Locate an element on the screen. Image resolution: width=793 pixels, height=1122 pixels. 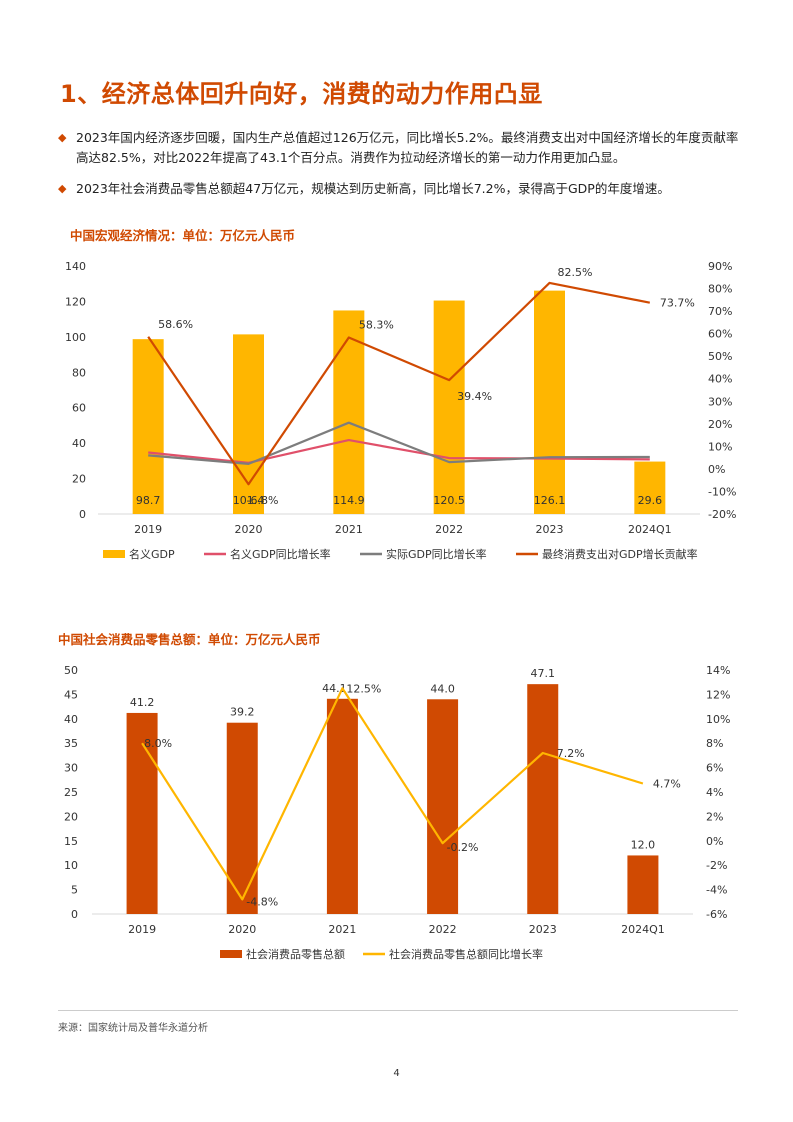
bar-data-label: 98.7 is located at coordinates (148, 500).